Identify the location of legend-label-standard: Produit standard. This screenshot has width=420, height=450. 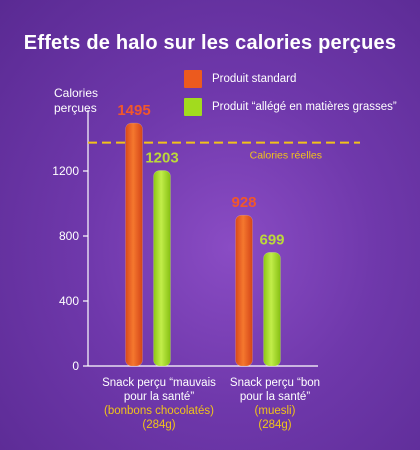
(254, 79).